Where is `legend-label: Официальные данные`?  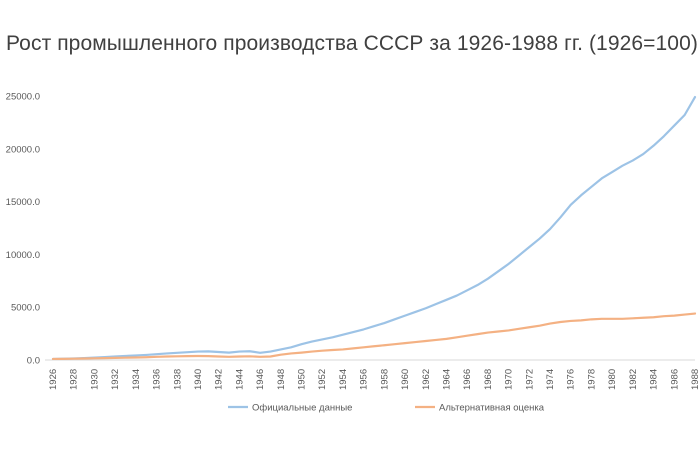 legend-label: Официальные данные is located at coordinates (302, 408).